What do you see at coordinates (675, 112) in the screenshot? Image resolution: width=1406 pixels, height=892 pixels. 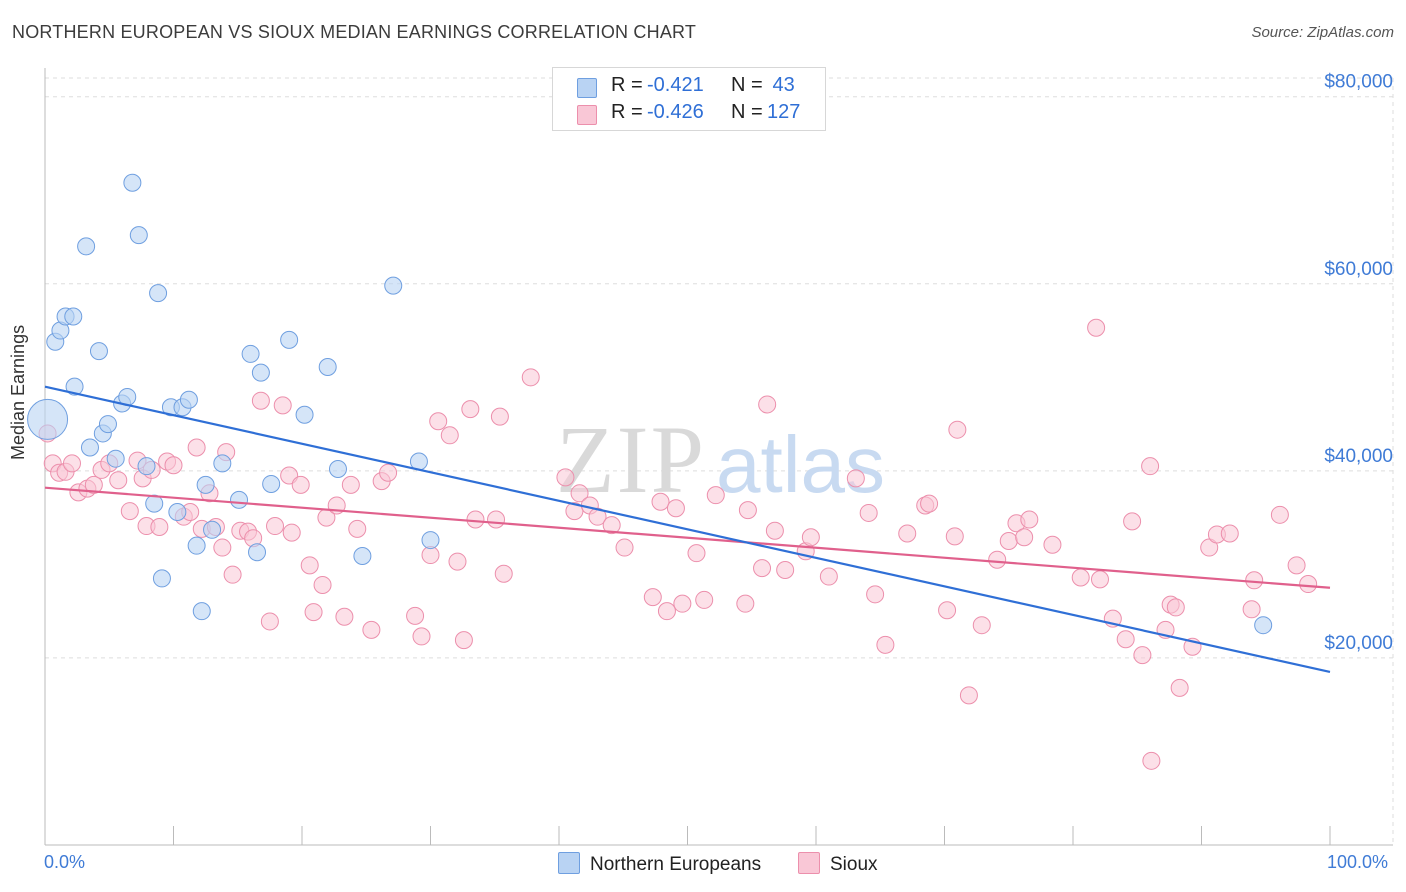 I see `legend-r-value: -0.426` at bounding box center [675, 112].